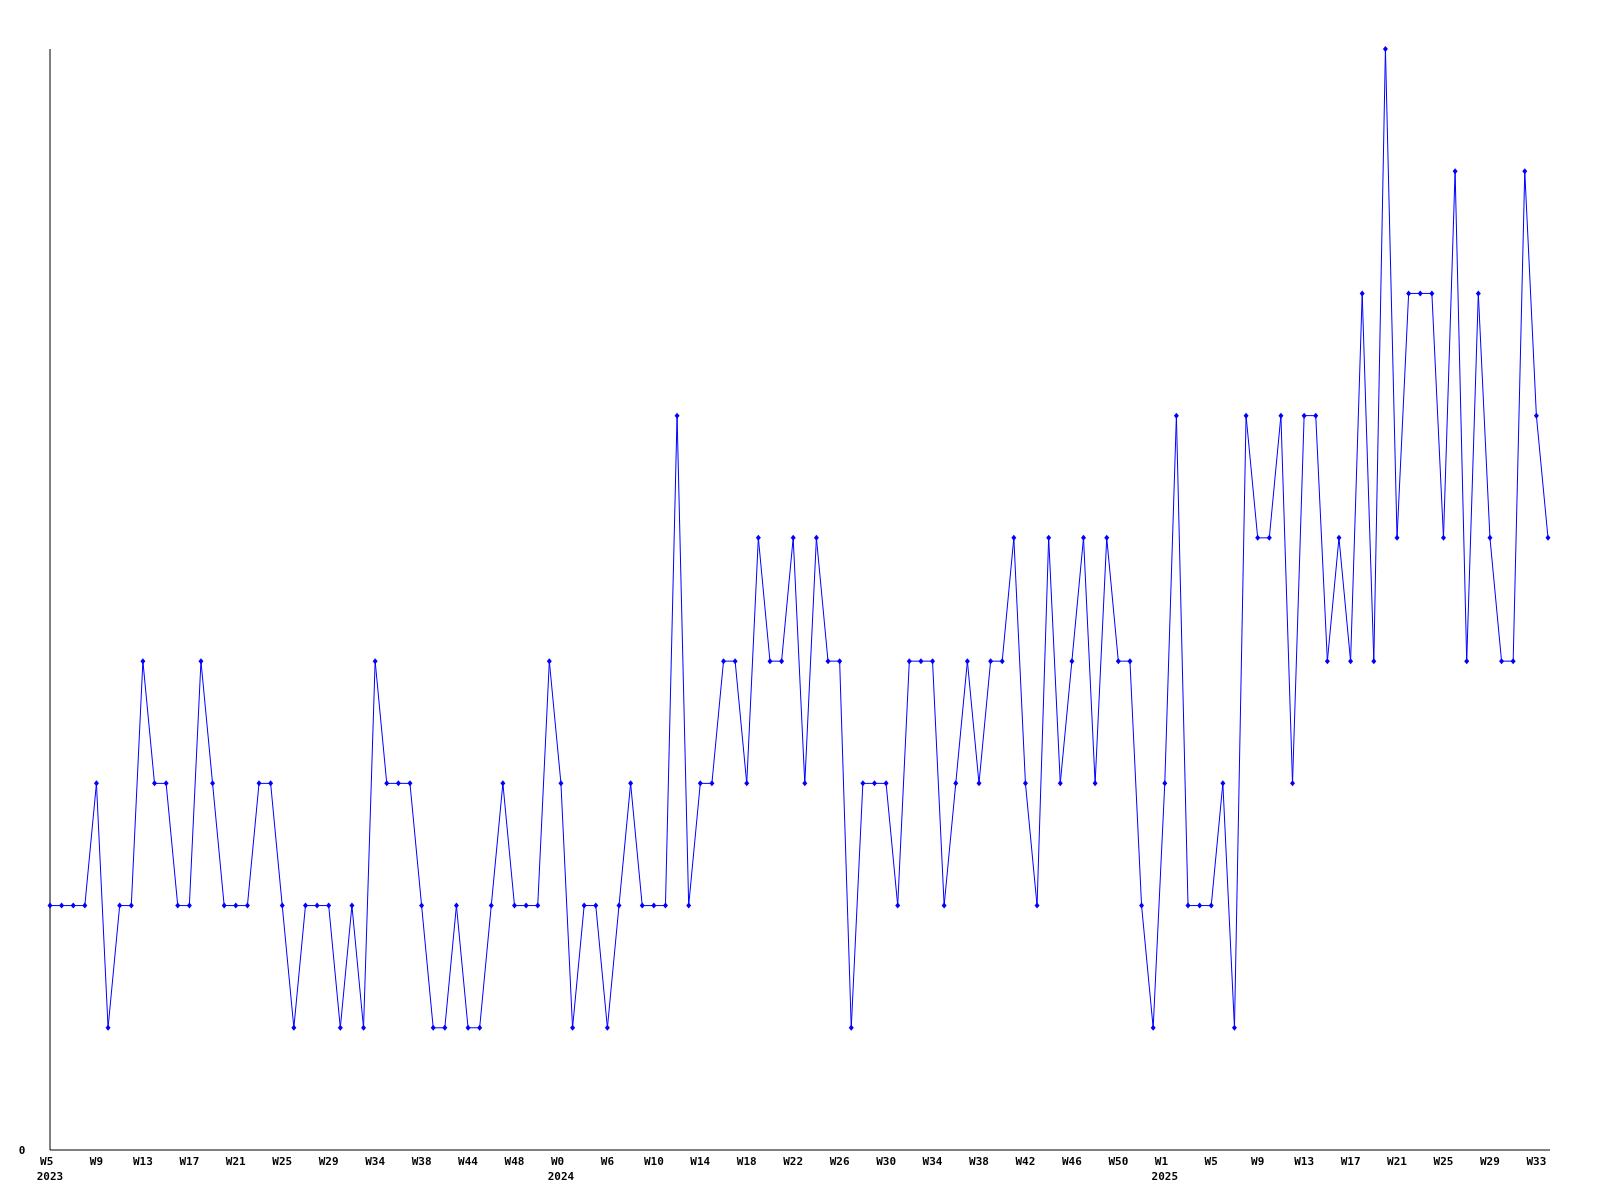 The width and height of the screenshot is (1600, 1200). Describe the element at coordinates (1025, 1161) in the screenshot. I see `x-tick-label: W42` at that location.